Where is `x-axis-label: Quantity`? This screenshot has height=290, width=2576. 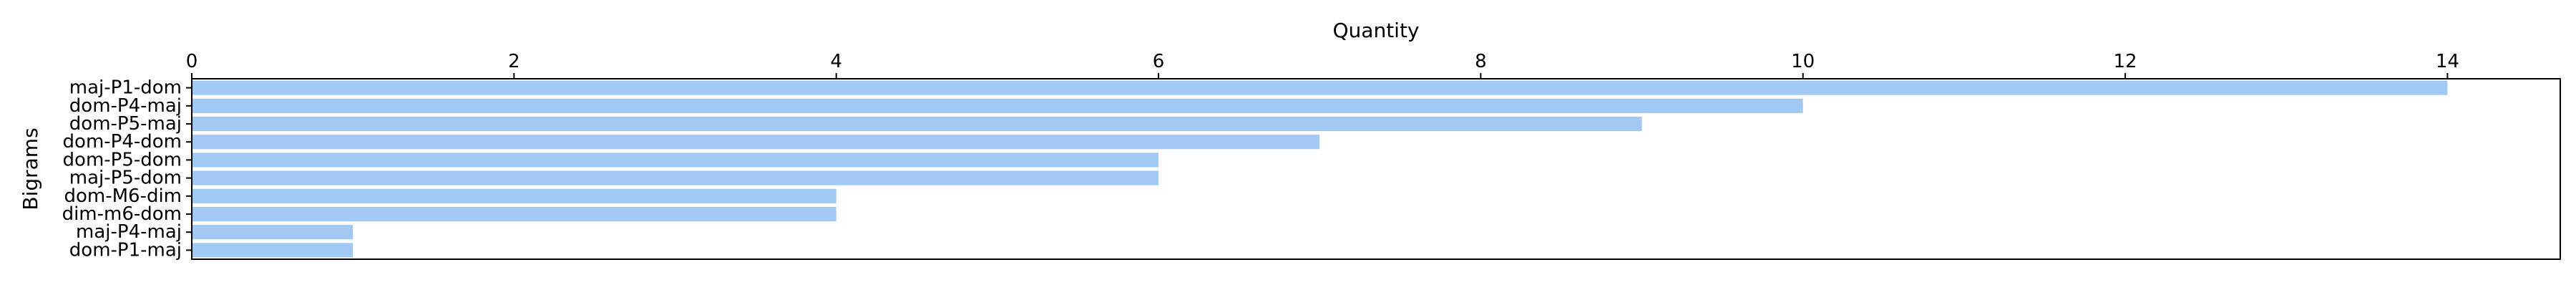
x-axis-label: Quantity is located at coordinates (1376, 30).